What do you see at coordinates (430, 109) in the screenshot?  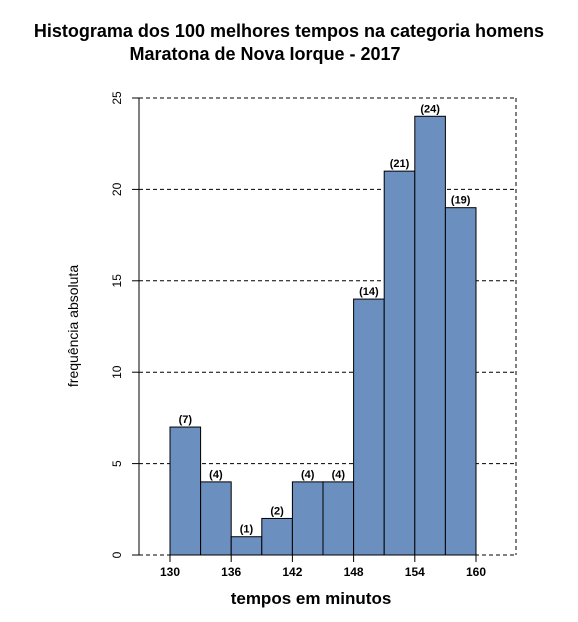 I see `bar-value-label: (24)` at bounding box center [430, 109].